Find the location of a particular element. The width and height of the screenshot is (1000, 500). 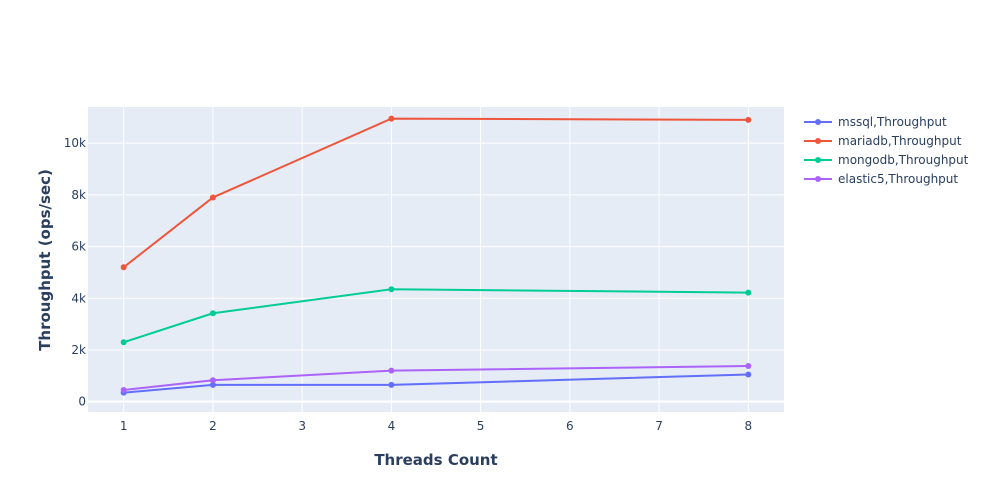

x-tick-label: 5 is located at coordinates (481, 426).